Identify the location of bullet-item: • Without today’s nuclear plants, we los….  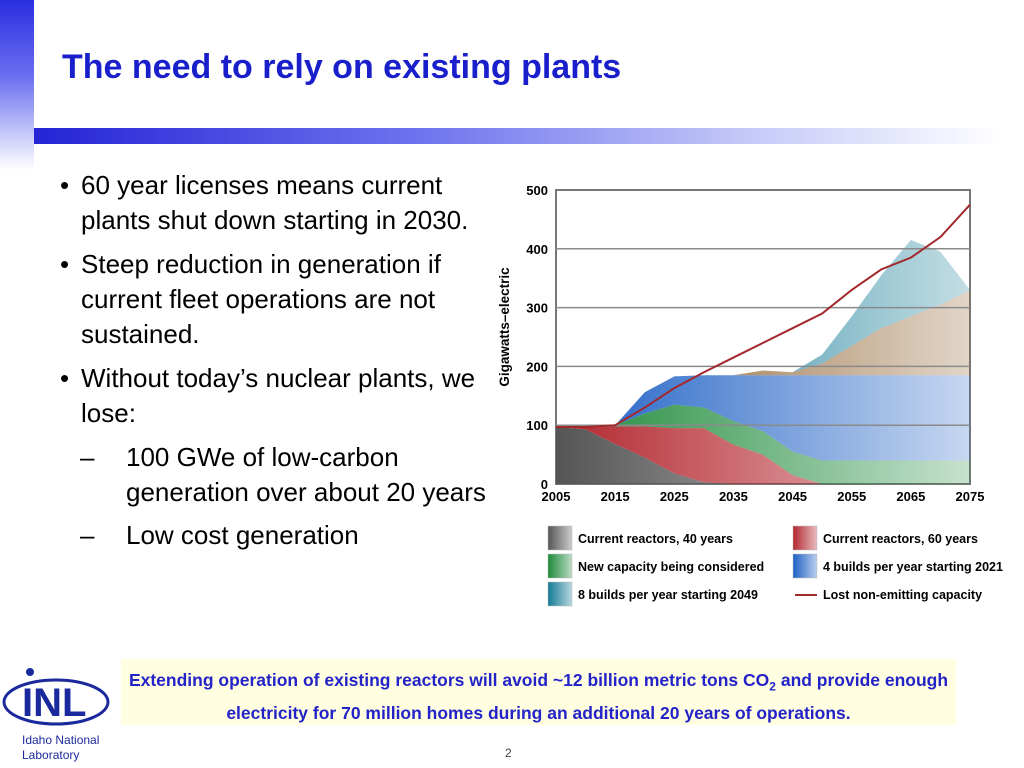
(280, 396).